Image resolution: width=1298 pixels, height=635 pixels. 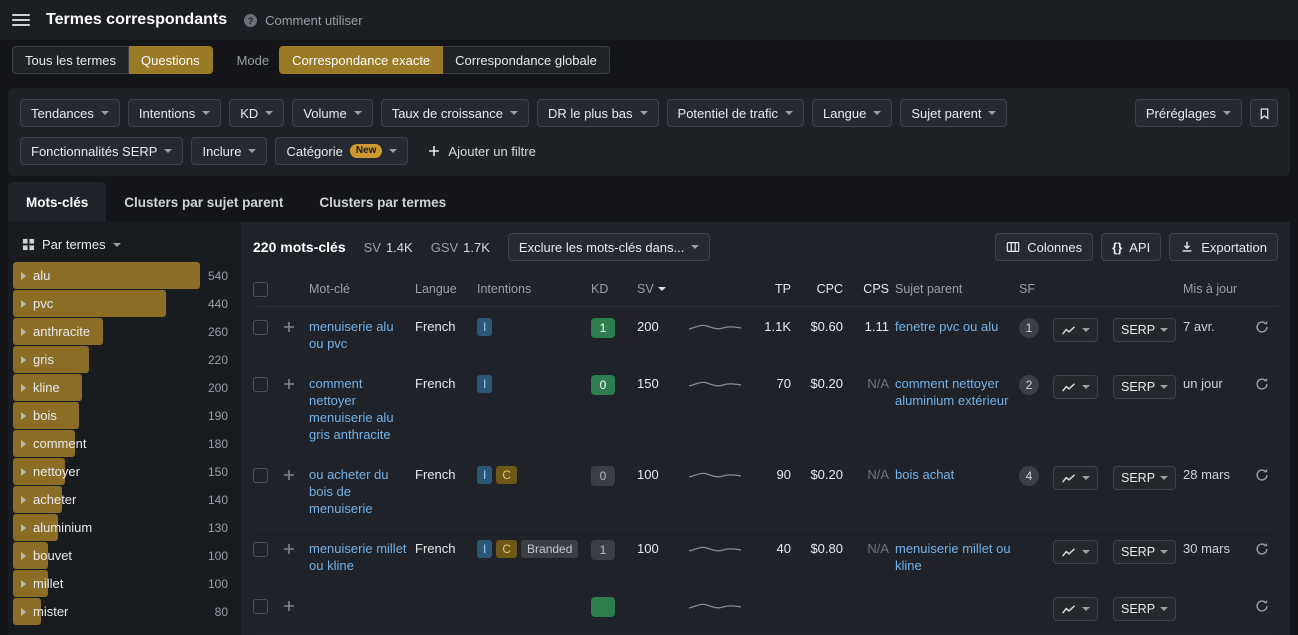 What do you see at coordinates (1210, 288) in the screenshot?
I see `header-updated: Mis à jour` at bounding box center [1210, 288].